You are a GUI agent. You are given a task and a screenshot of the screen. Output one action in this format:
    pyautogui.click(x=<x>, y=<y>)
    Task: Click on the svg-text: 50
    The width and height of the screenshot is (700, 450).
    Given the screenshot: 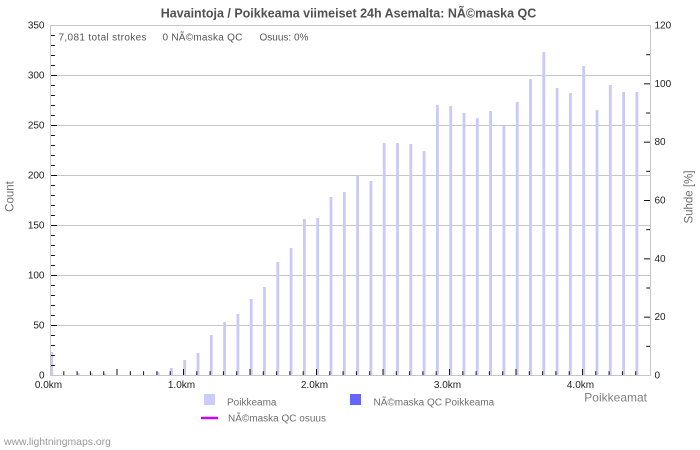 What is the action you would take?
    pyautogui.click(x=39, y=326)
    